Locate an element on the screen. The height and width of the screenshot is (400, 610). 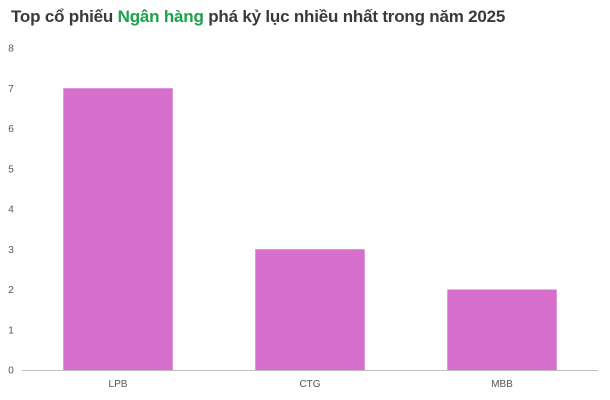
x-tick-label-mbb: MBB is located at coordinates (502, 384).